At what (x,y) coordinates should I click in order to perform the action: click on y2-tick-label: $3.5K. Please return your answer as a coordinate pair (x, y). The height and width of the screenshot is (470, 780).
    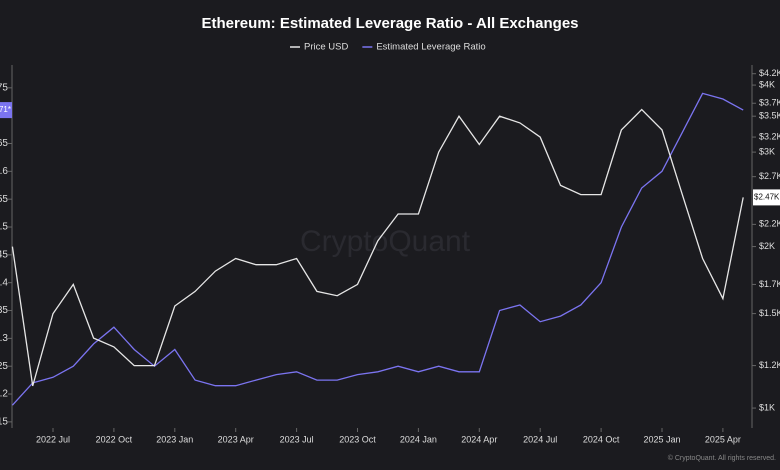
    Looking at the image, I should click on (769, 116).